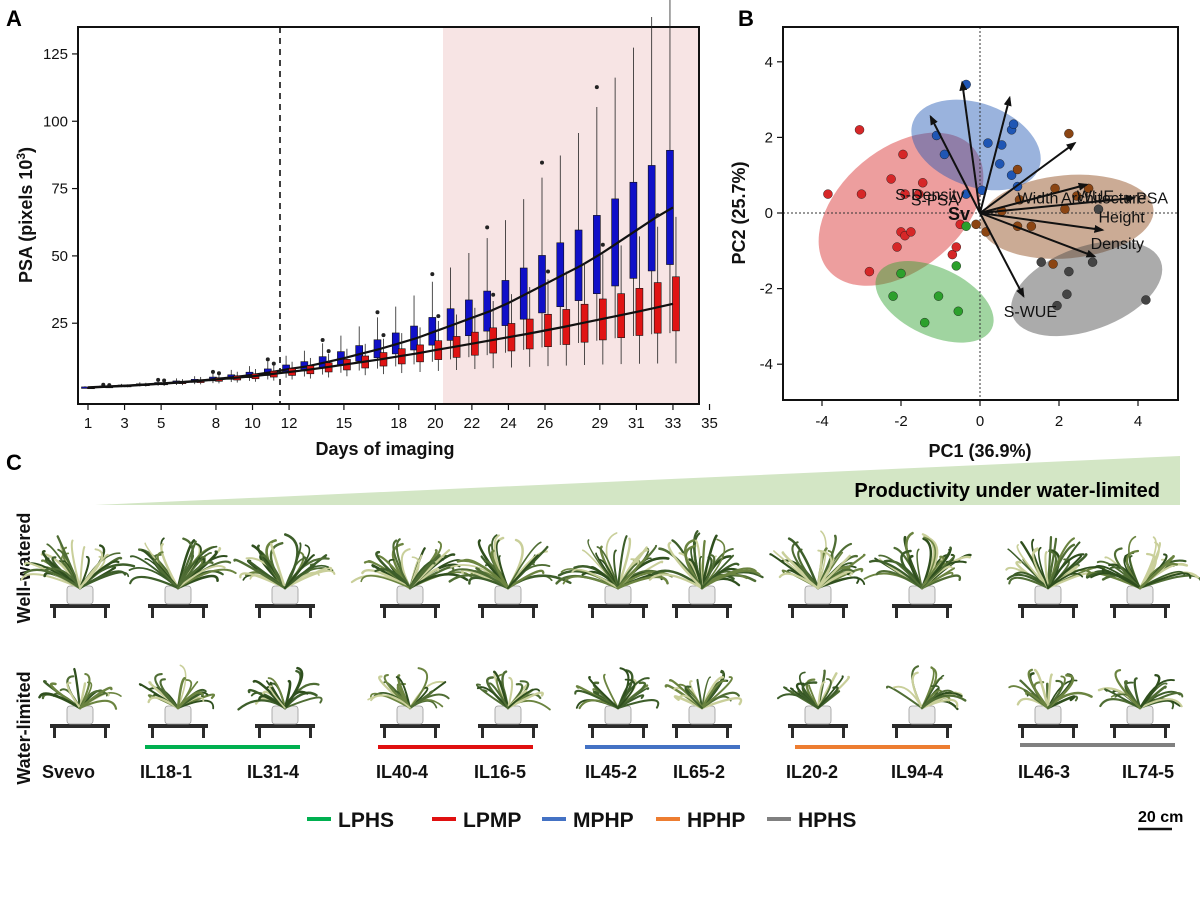 The width and height of the screenshot is (1200, 900). What do you see at coordinates (166, 772) in the screenshot?
I see `genotype-label: IL18-1` at bounding box center [166, 772].